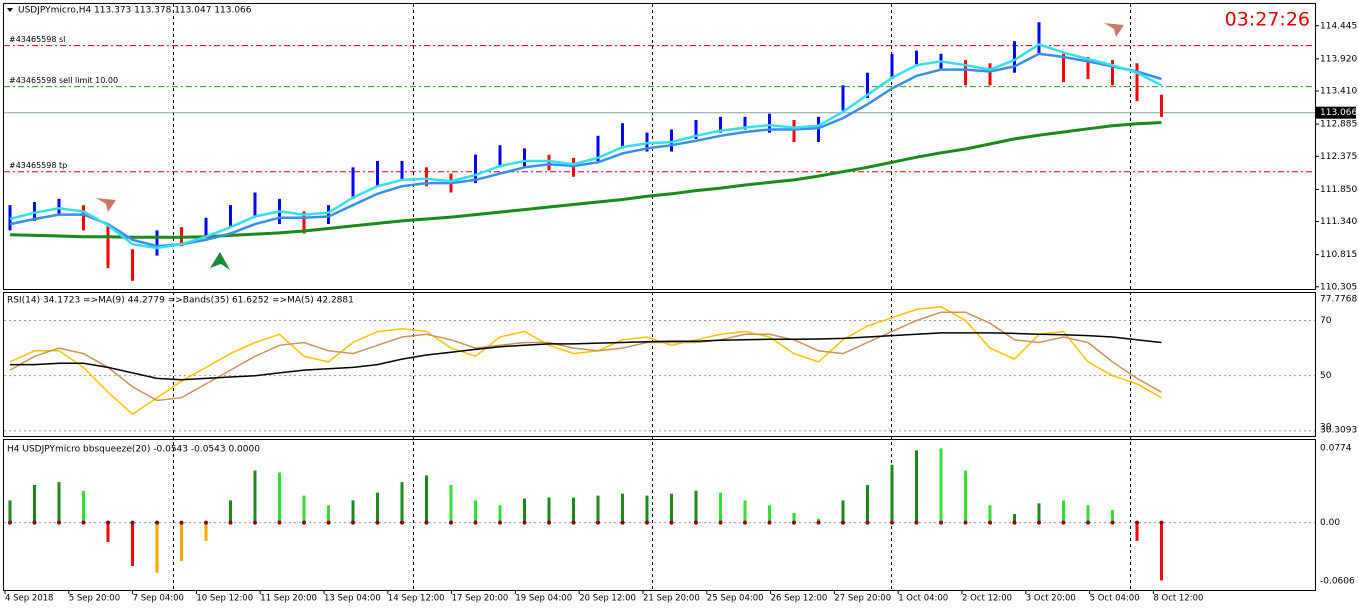  I want to click on sell-arrow, so click(1114, 30).